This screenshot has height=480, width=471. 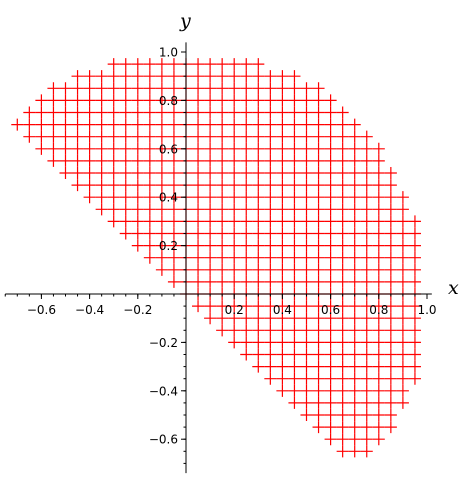 What do you see at coordinates (168, 101) in the screenshot?
I see `y-tick-label: 0.8` at bounding box center [168, 101].